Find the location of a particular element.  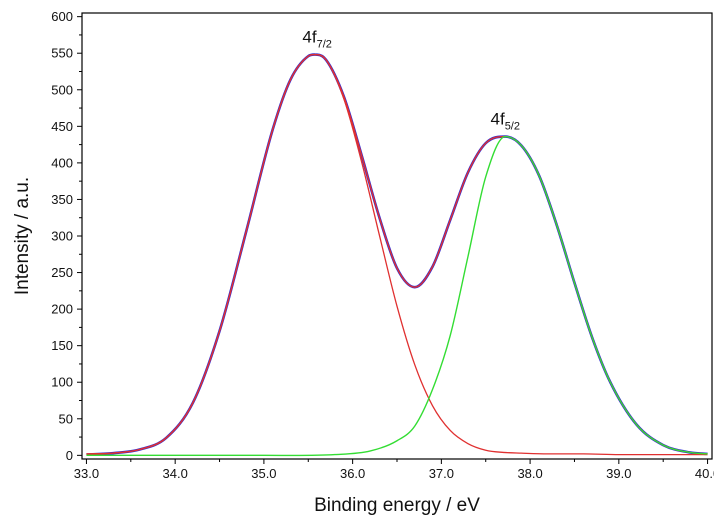

y-tick-label: 550 is located at coordinates (62, 53).